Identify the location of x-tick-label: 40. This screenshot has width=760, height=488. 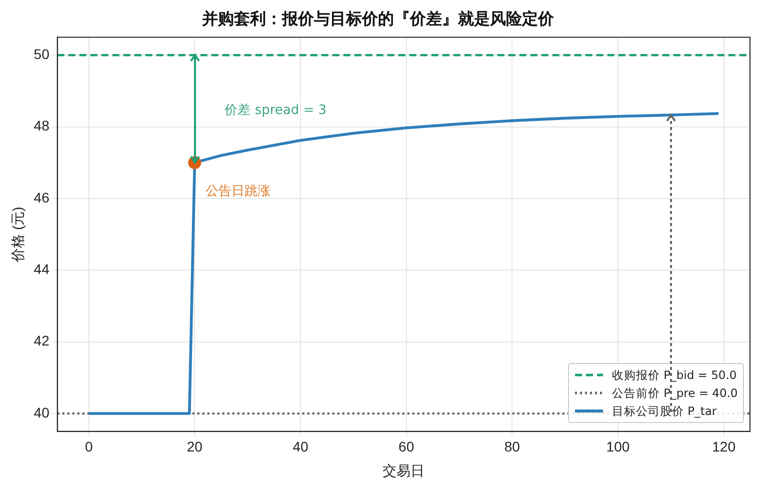
(300, 446).